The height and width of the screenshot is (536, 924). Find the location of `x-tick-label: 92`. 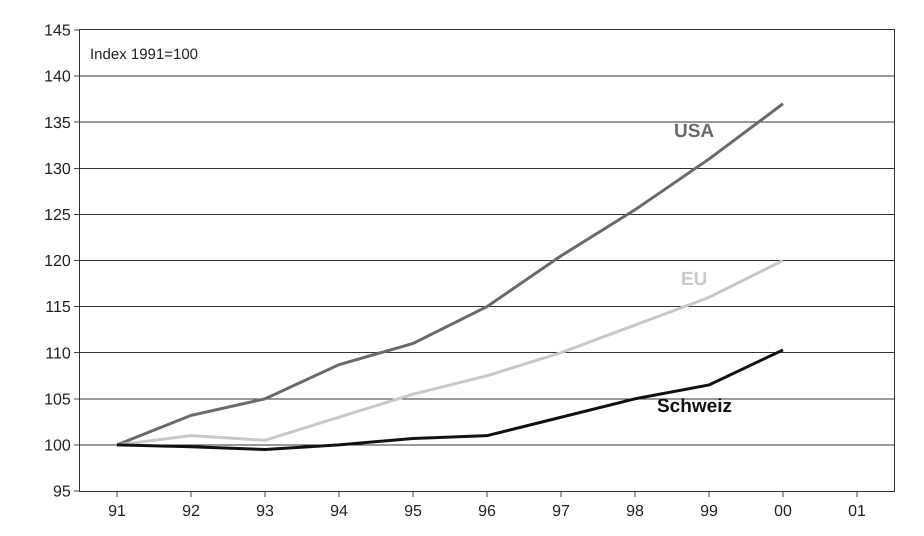

x-tick-label: 92 is located at coordinates (191, 511).